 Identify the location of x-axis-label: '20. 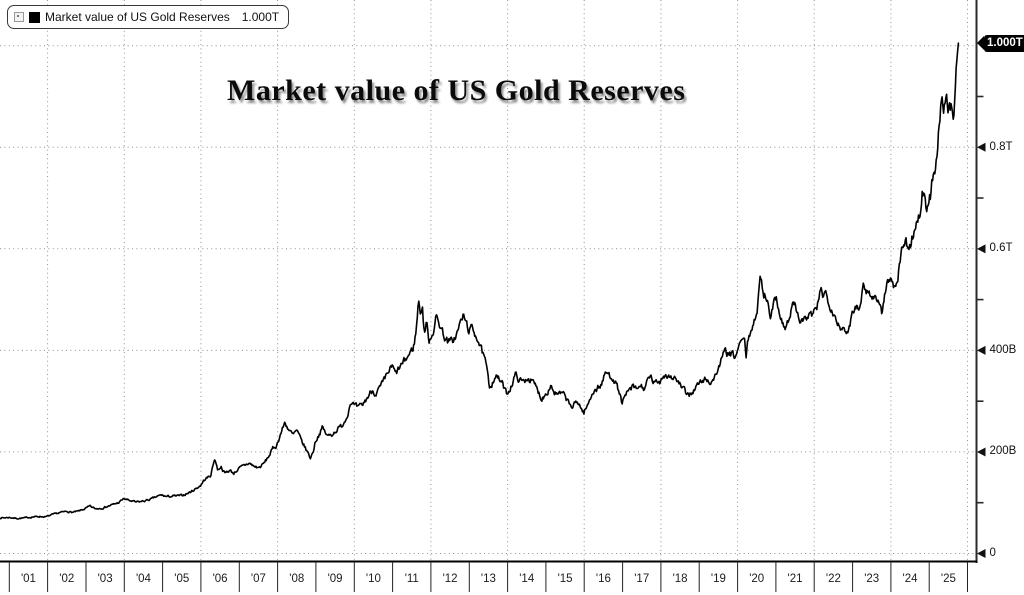
(757, 579).